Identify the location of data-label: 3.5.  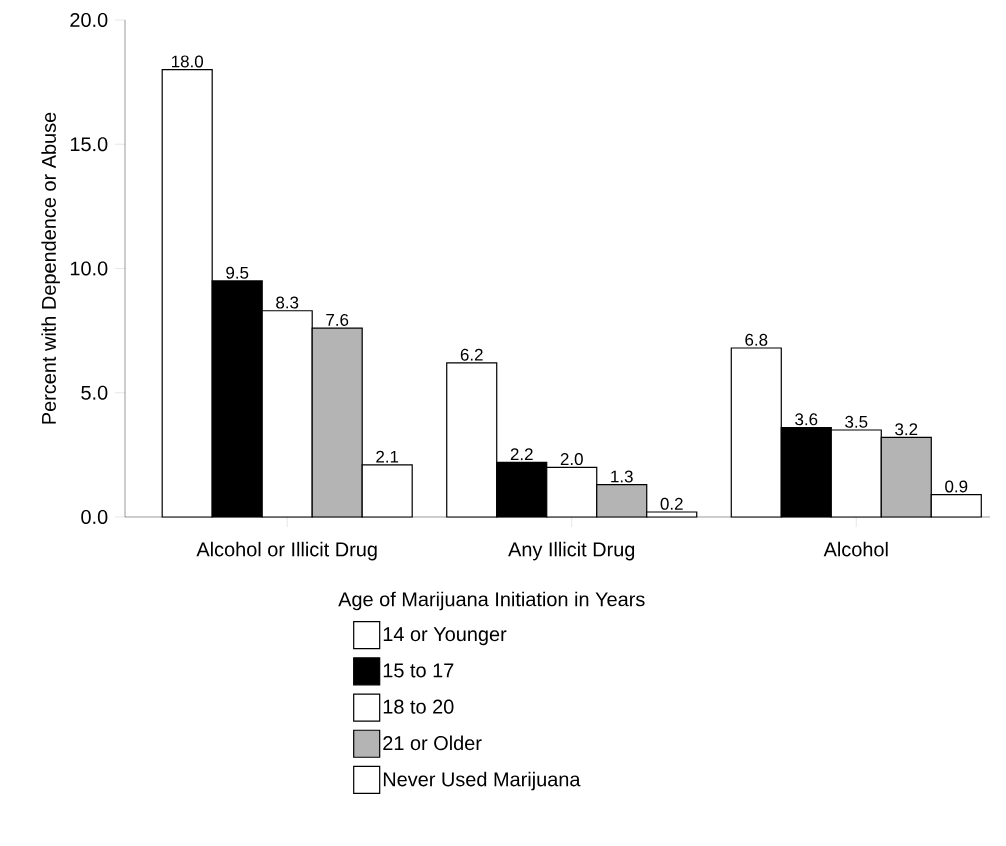
(856, 421).